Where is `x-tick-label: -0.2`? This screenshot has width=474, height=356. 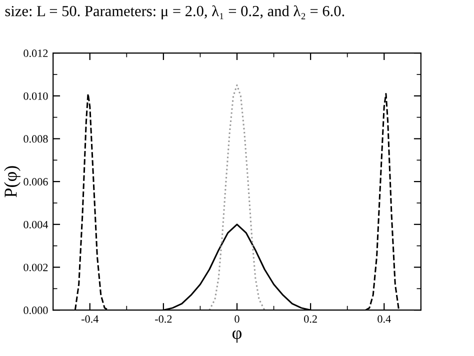
x-tick-label: -0.2 is located at coordinates (163, 319).